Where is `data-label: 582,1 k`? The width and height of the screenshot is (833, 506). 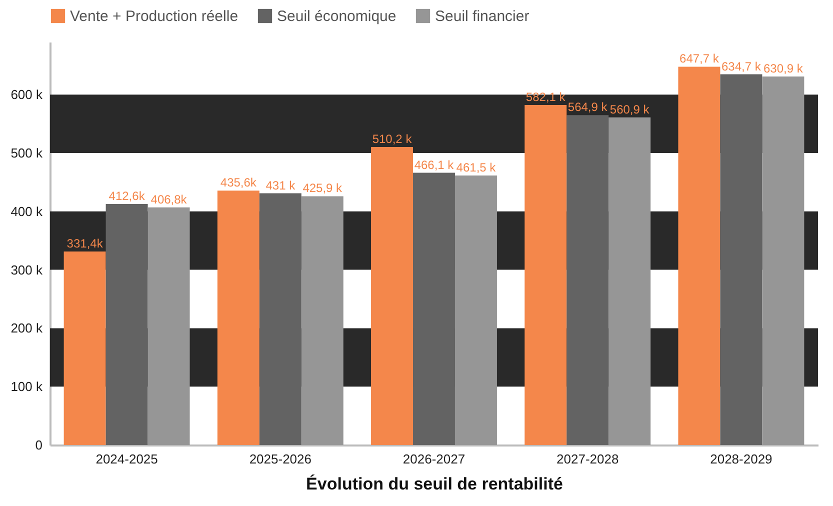 data-label: 582,1 k is located at coordinates (546, 97).